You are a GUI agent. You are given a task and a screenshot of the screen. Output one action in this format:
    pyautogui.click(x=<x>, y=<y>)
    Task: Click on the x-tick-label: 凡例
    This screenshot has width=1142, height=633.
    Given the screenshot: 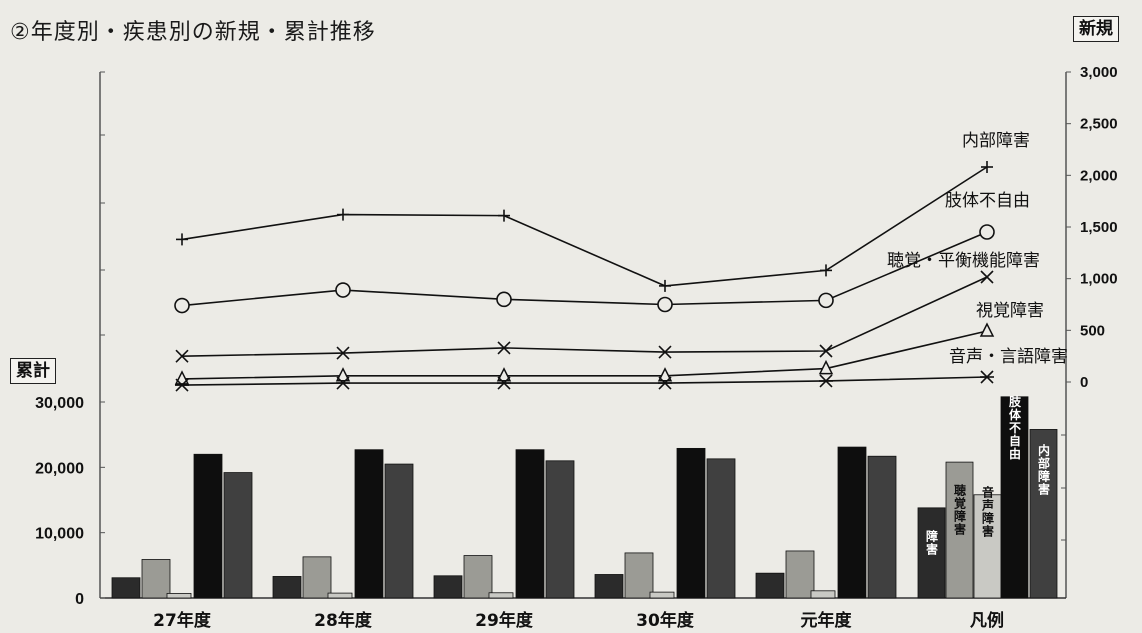 What is the action you would take?
    pyautogui.click(x=987, y=620)
    